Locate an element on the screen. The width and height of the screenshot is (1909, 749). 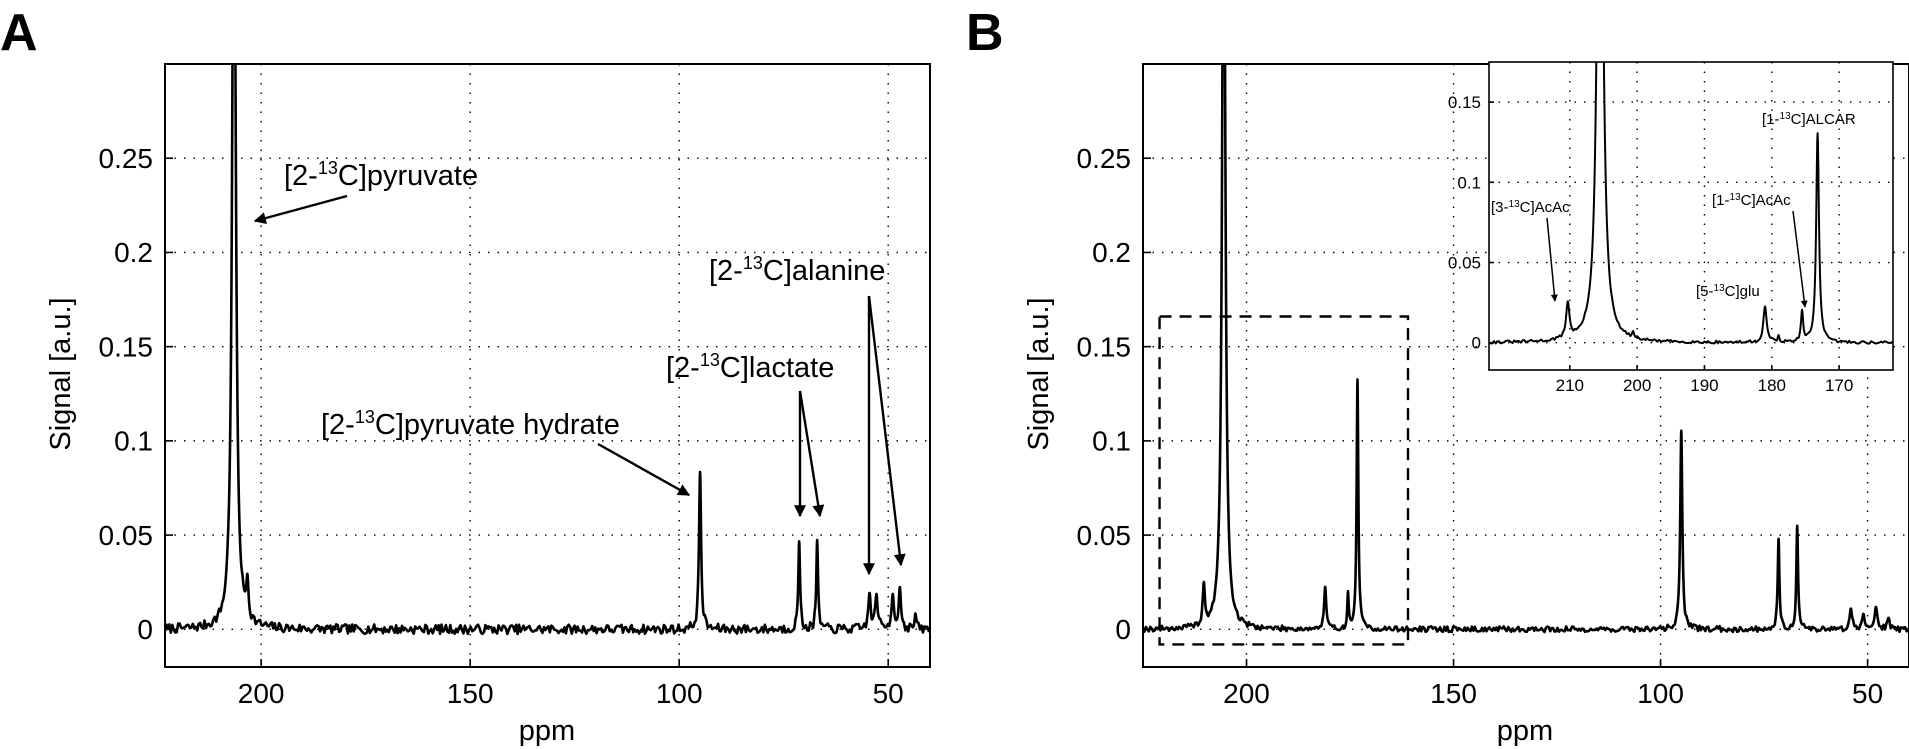
b-inset-x-tick-label: 210 is located at coordinates (1570, 385).